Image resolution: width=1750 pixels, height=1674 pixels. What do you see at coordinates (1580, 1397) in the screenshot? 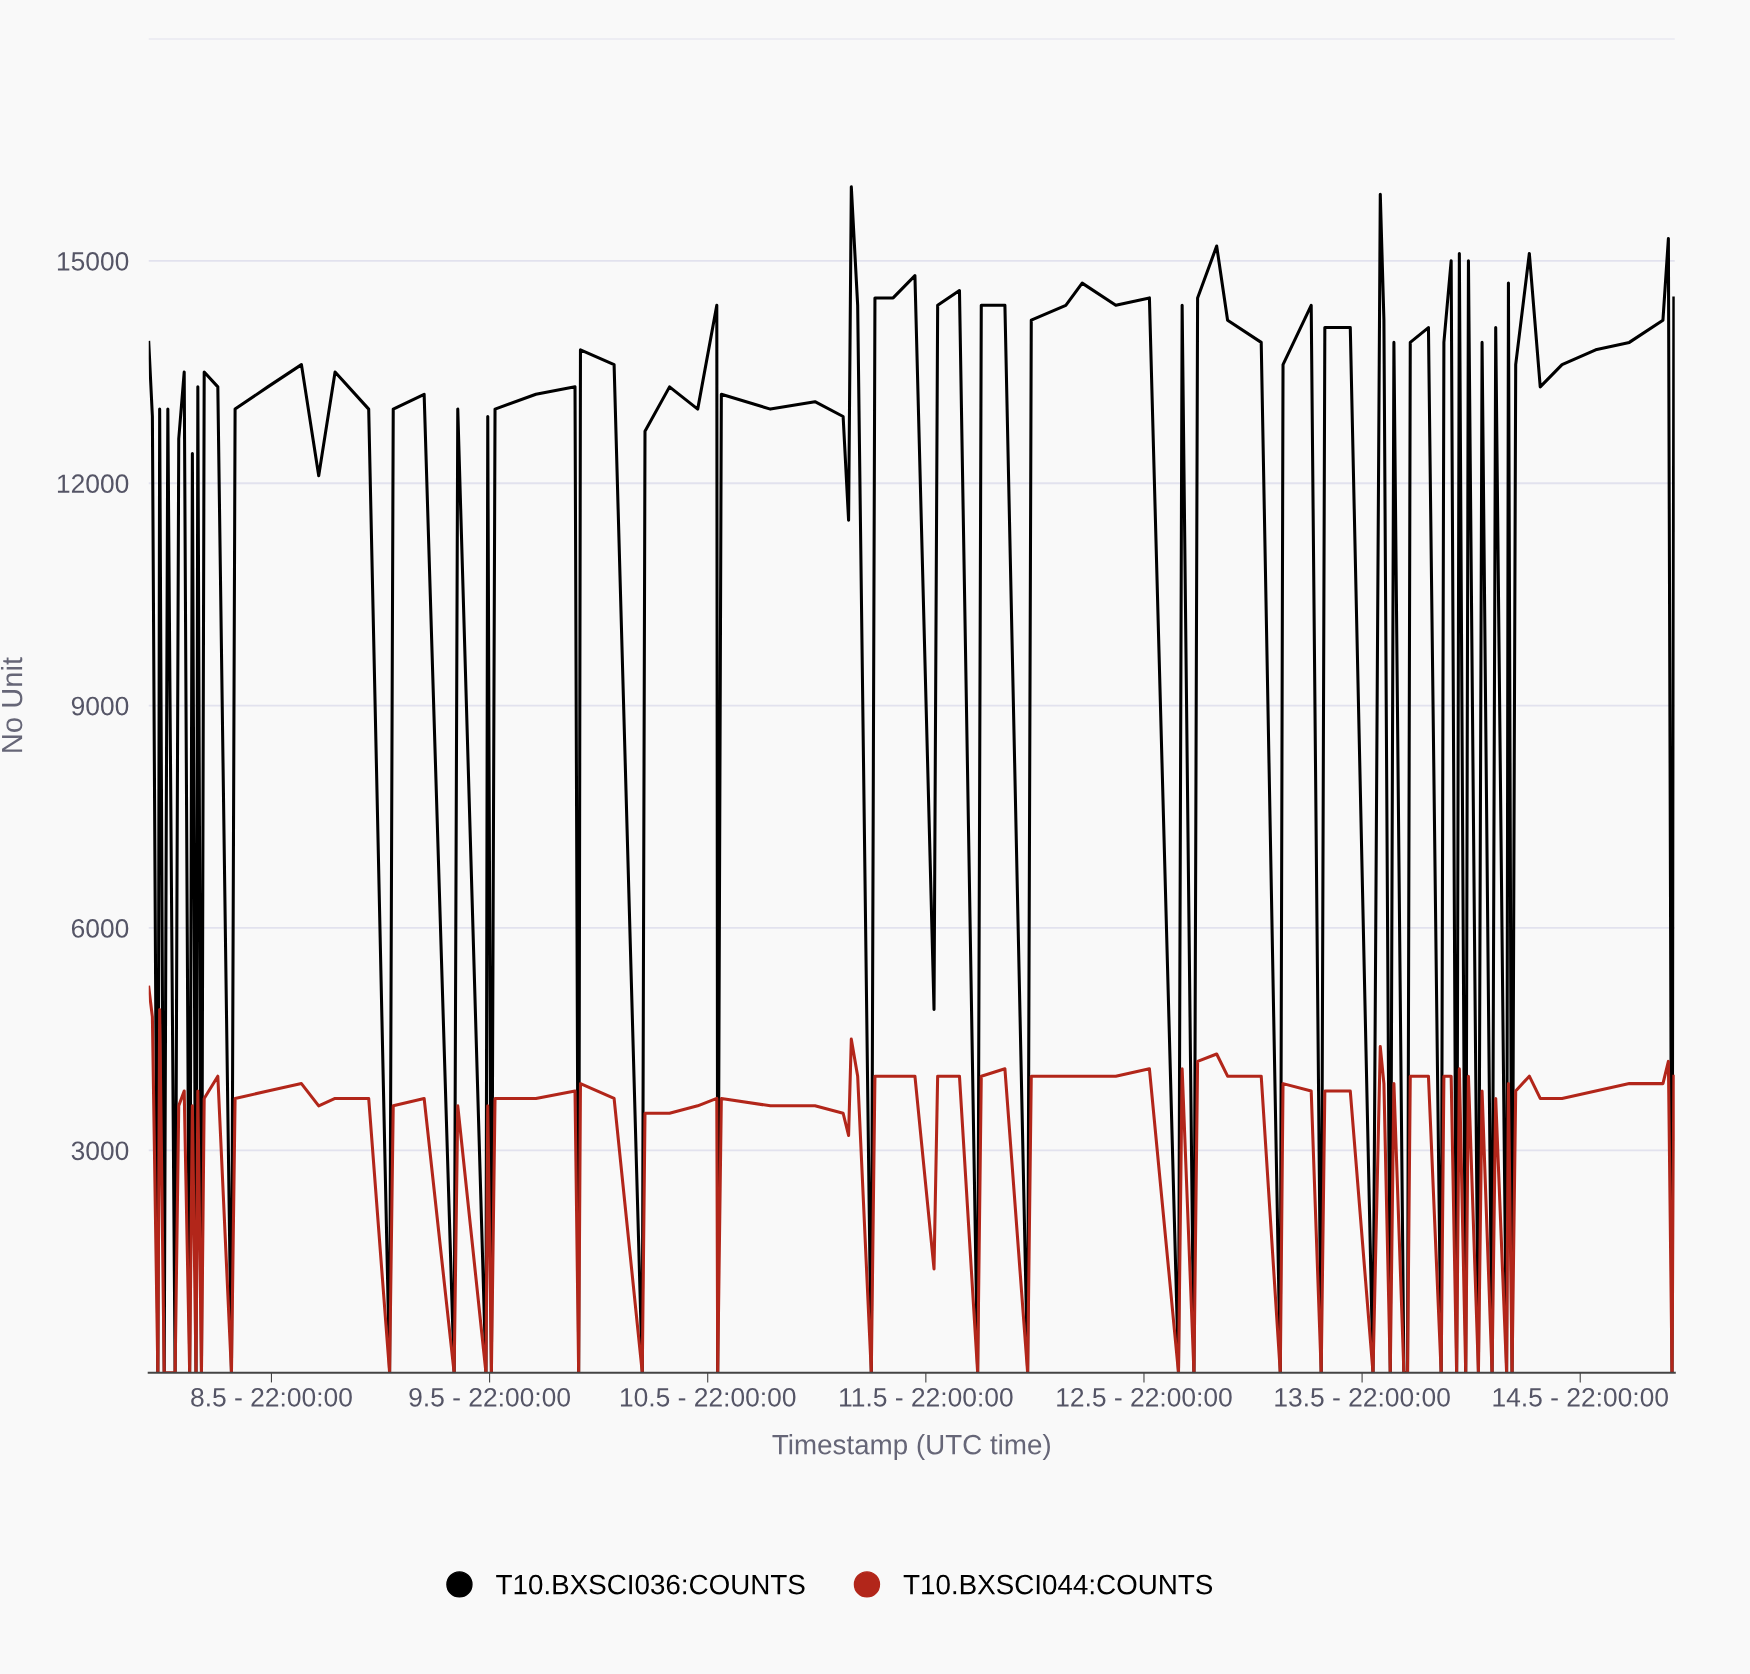
I see `x-tick-label: 14.5 - 22:00:00` at bounding box center [1580, 1397].